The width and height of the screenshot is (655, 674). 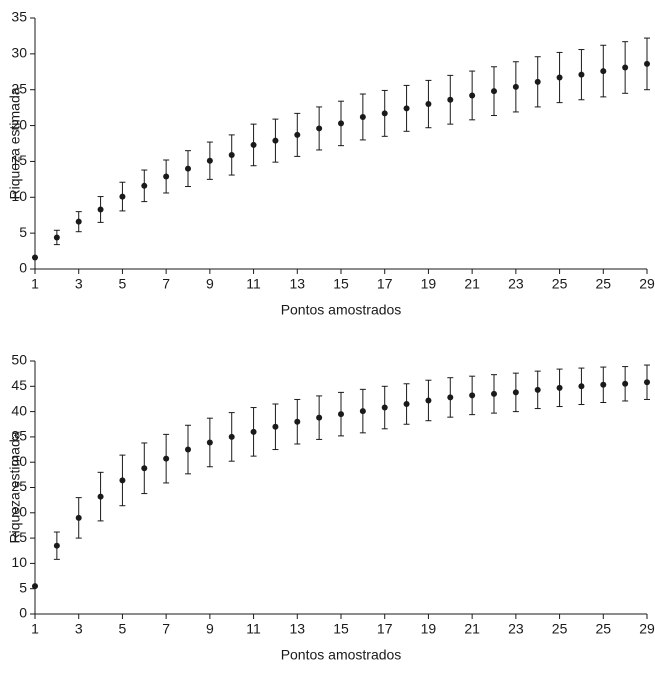 What do you see at coordinates (19, 385) in the screenshot?
I see `y-tick-label: 45` at bounding box center [19, 385].